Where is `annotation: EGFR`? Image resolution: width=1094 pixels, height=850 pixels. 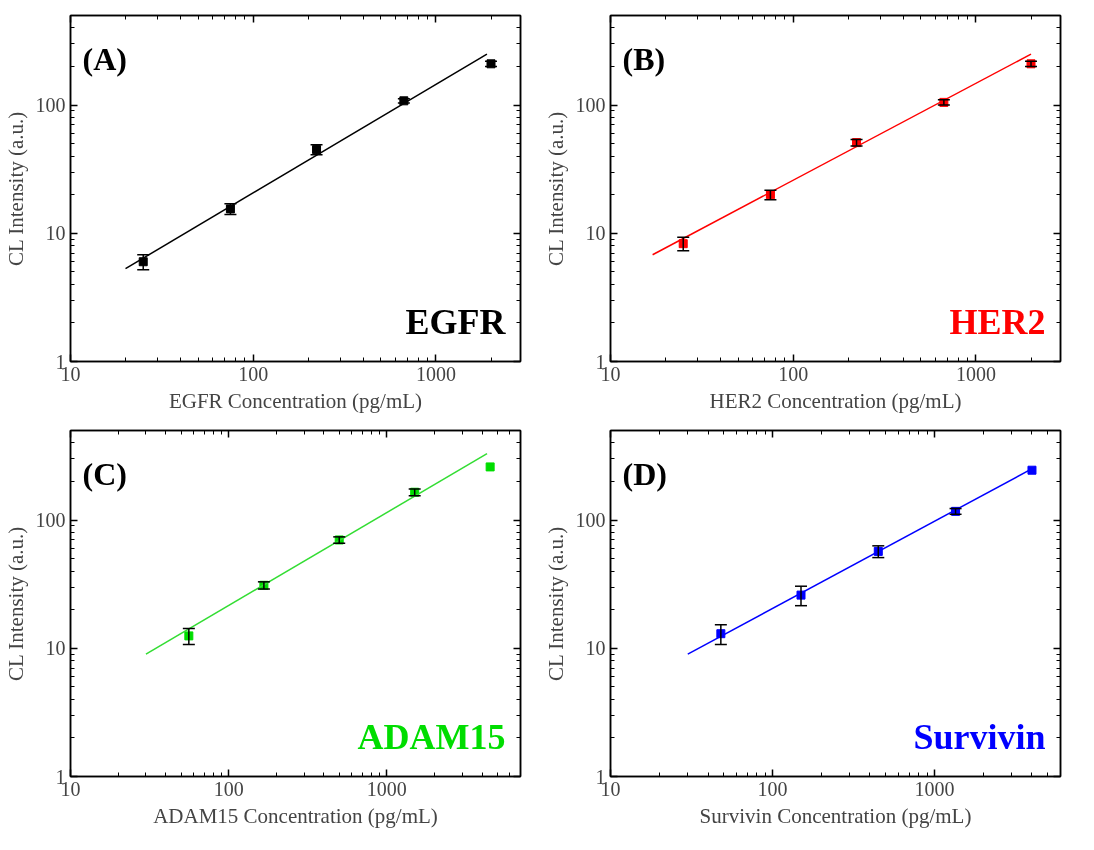
annotation: EGFR is located at coordinates (456, 321).